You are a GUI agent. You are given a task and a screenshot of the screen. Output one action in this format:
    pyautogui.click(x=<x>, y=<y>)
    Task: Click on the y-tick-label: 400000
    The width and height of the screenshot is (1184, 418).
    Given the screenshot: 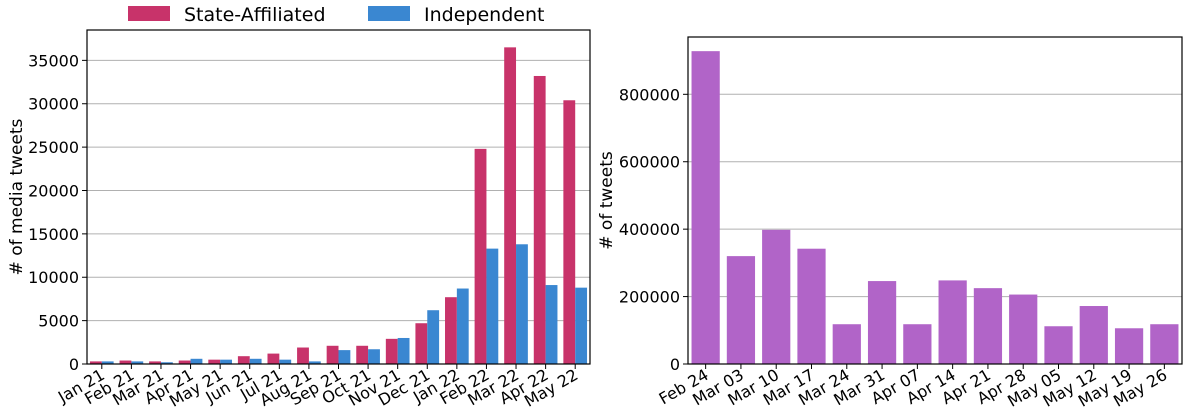 What is the action you would take?
    pyautogui.click(x=649, y=229)
    